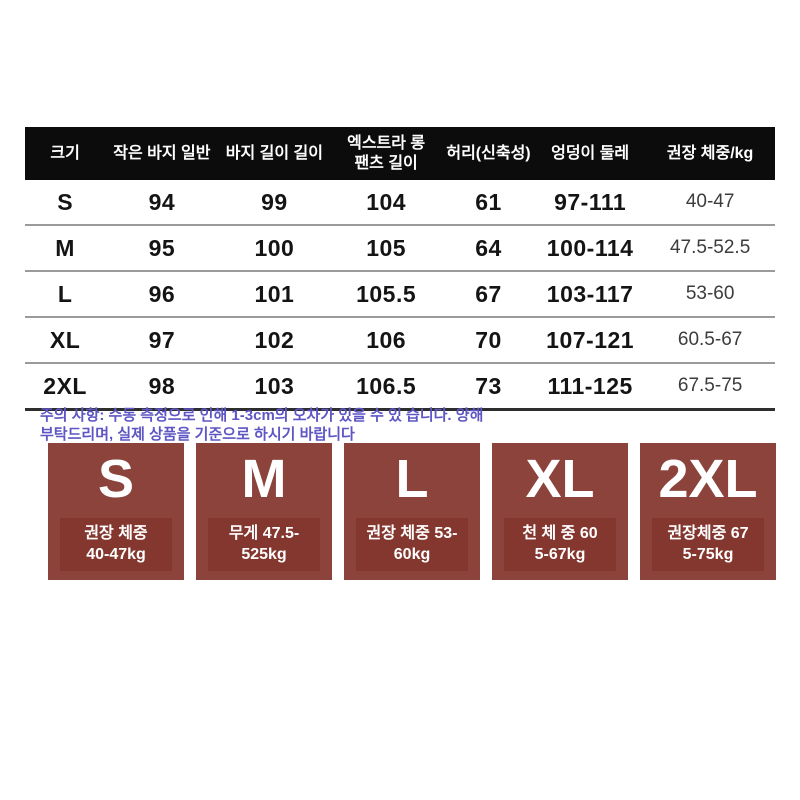 The height and width of the screenshot is (800, 800). I want to click on measurement-cell: 96, so click(162, 293).